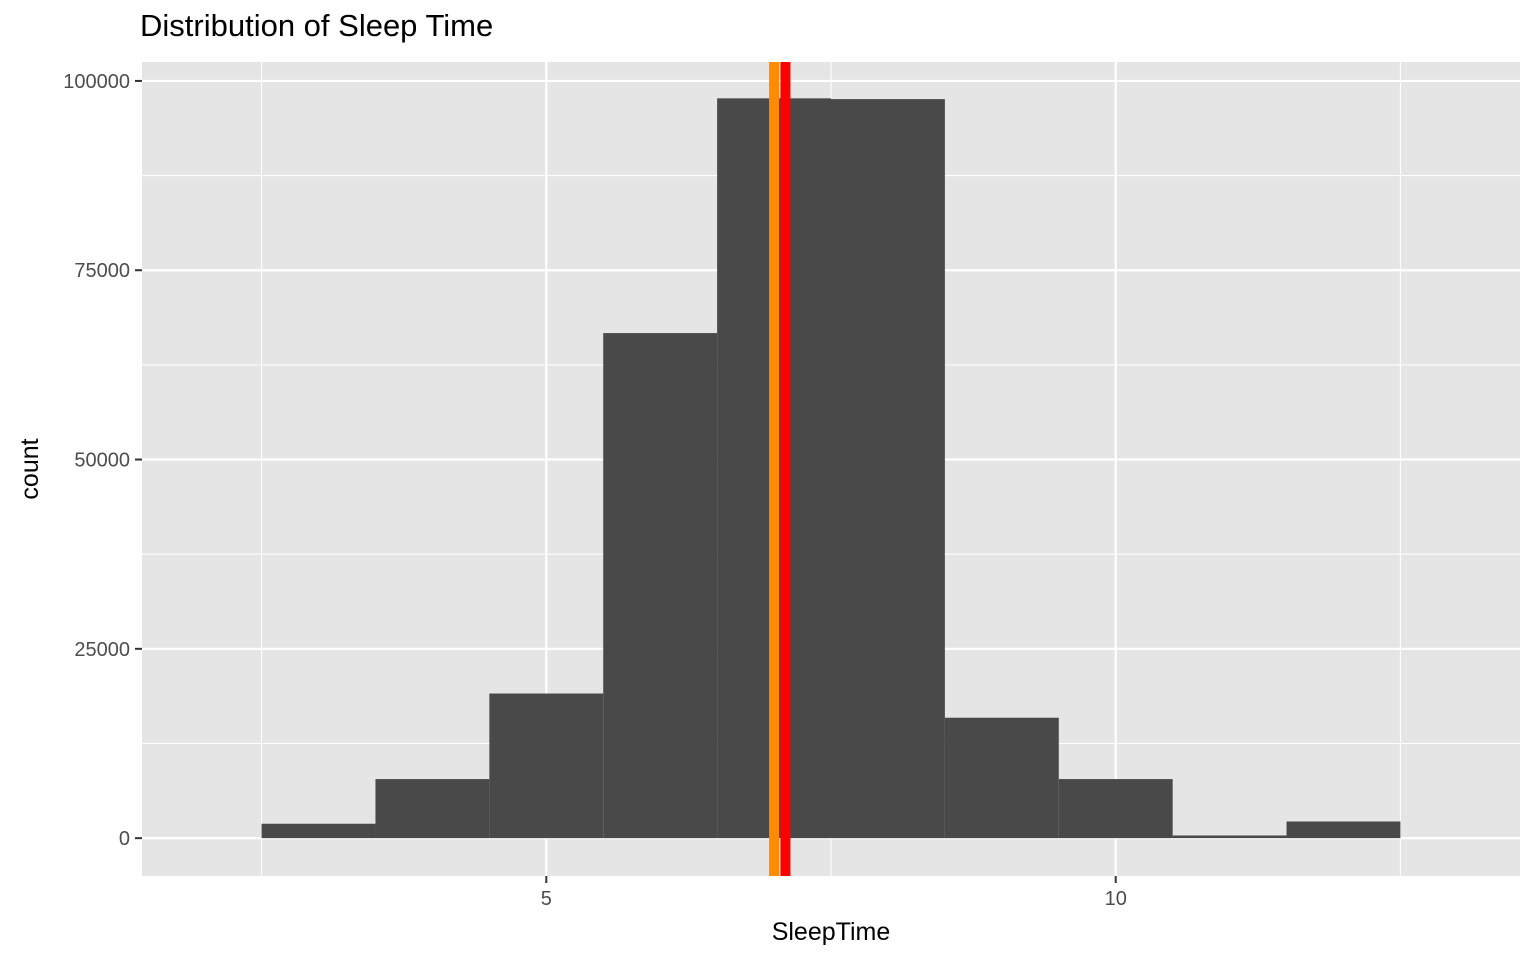 Image resolution: width=1536 pixels, height=960 pixels. I want to click on x-tick-label: 5, so click(546, 899).